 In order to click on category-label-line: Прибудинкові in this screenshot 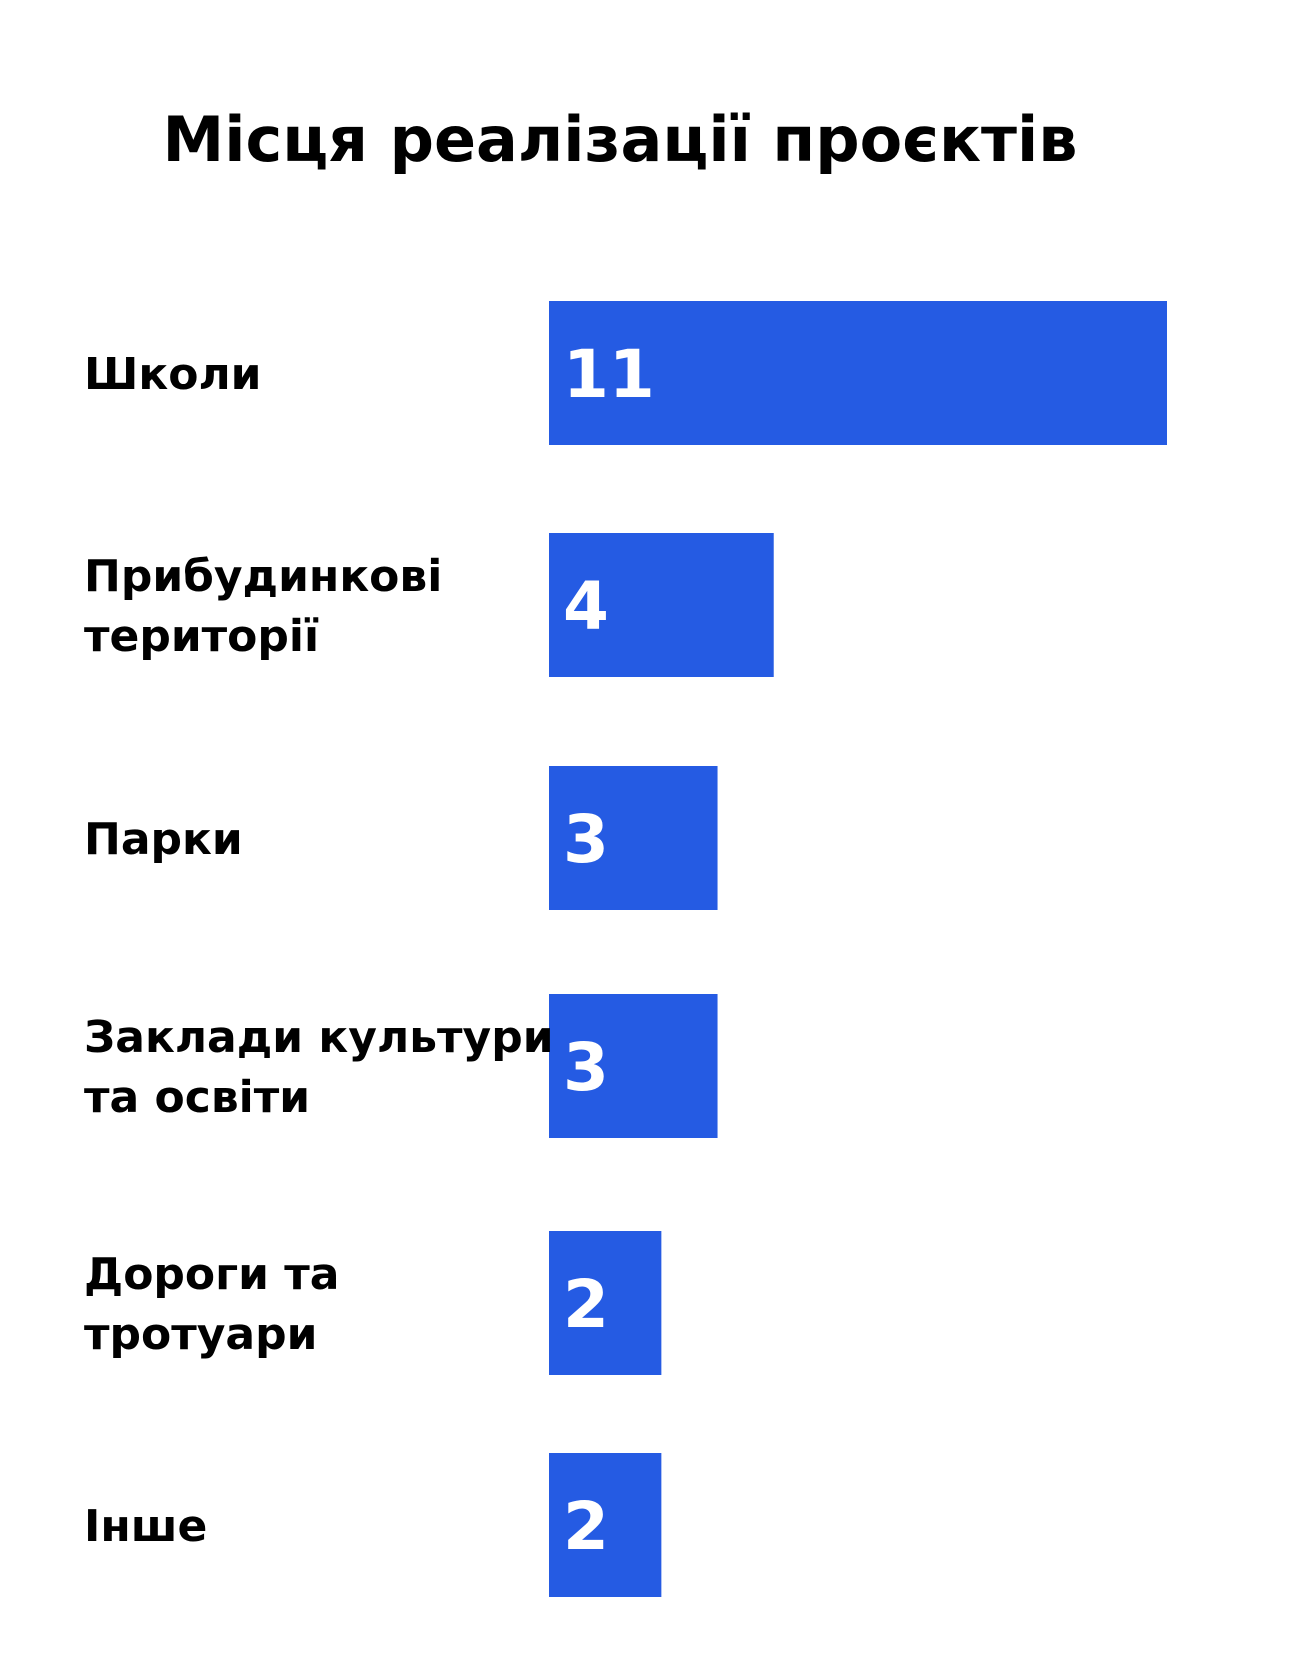, I will do `click(263, 576)`.